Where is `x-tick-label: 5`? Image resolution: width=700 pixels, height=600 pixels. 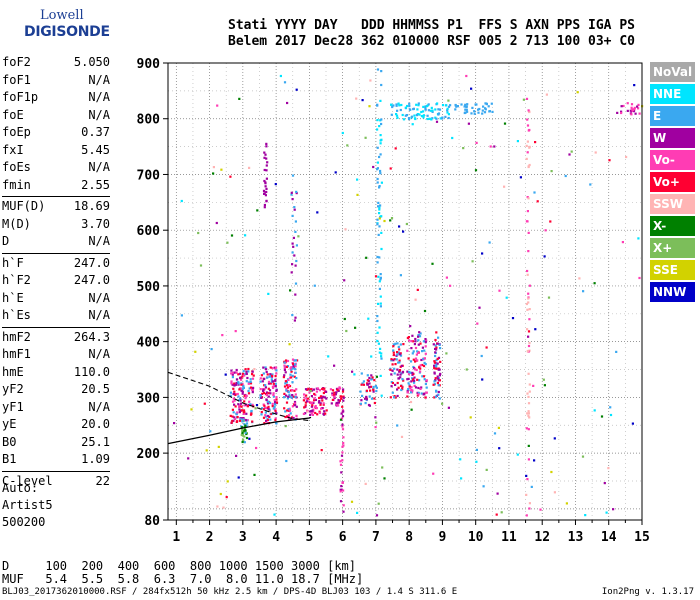
x-tick-label: 5 is located at coordinates (309, 537).